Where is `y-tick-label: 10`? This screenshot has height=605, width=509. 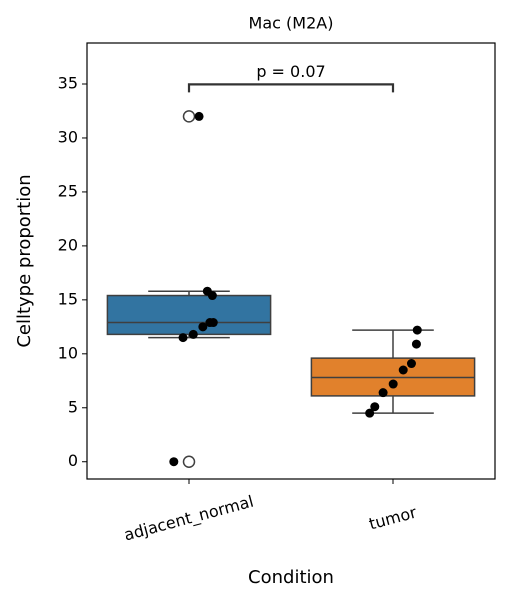
y-tick-label: 10 is located at coordinates (68, 352).